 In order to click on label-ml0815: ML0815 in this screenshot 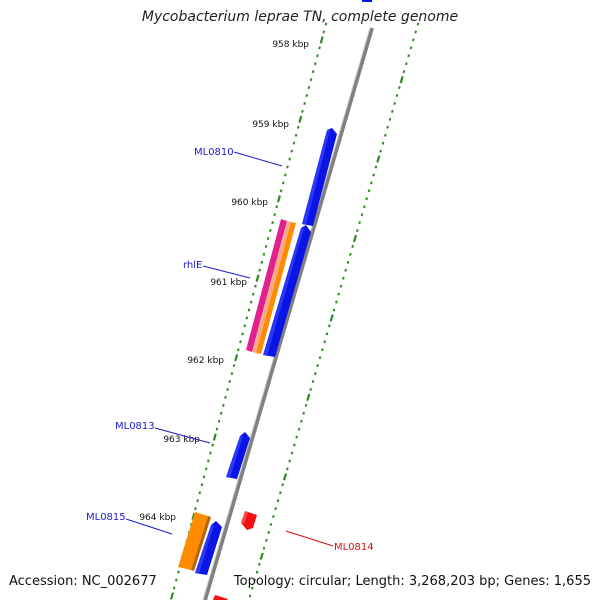, I will do `click(106, 517)`.